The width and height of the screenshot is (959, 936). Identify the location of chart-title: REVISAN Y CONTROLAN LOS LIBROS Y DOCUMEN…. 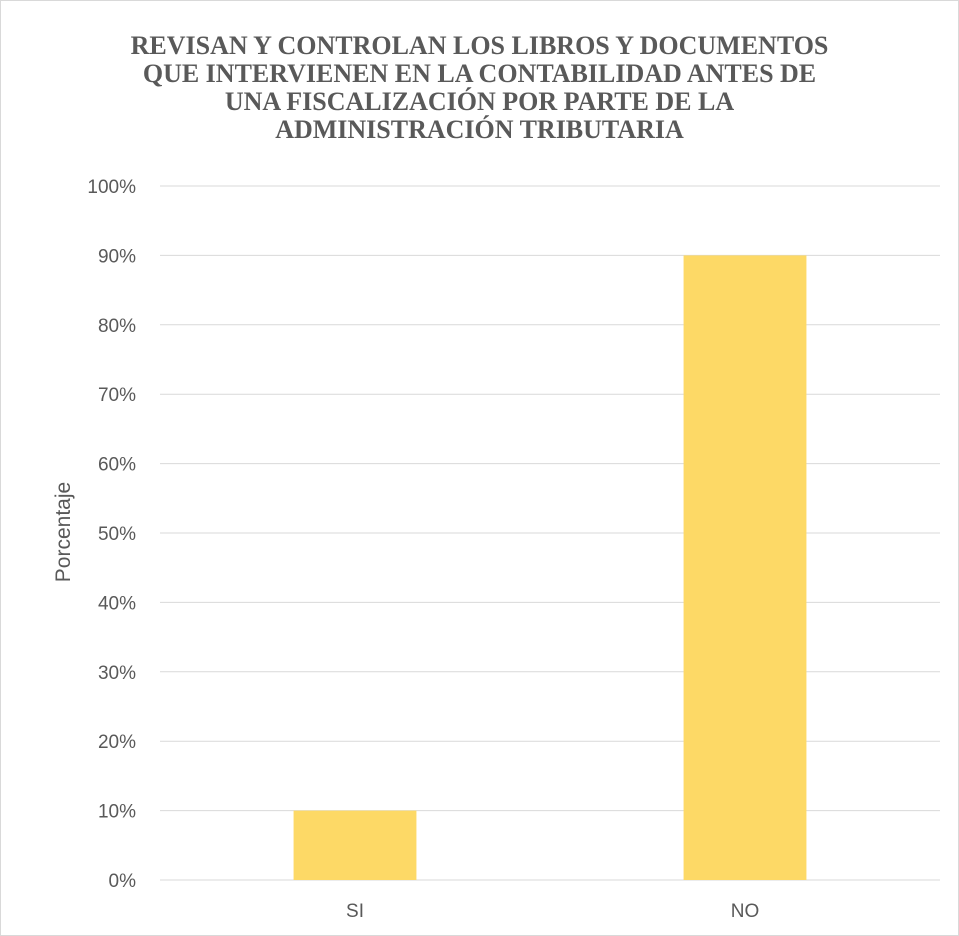
(479, 88).